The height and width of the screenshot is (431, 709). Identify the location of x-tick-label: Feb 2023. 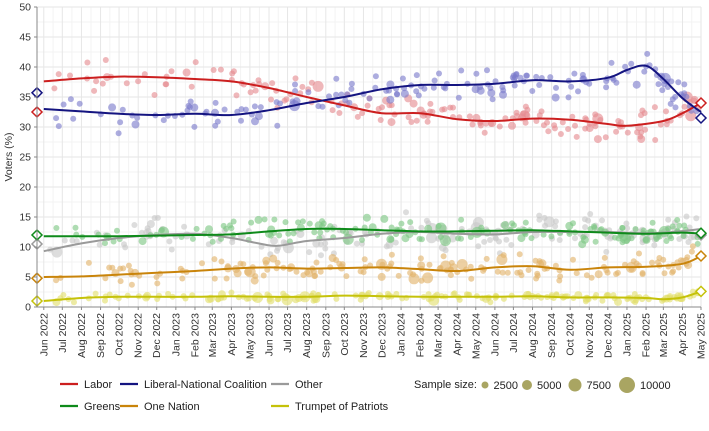
(195, 335).